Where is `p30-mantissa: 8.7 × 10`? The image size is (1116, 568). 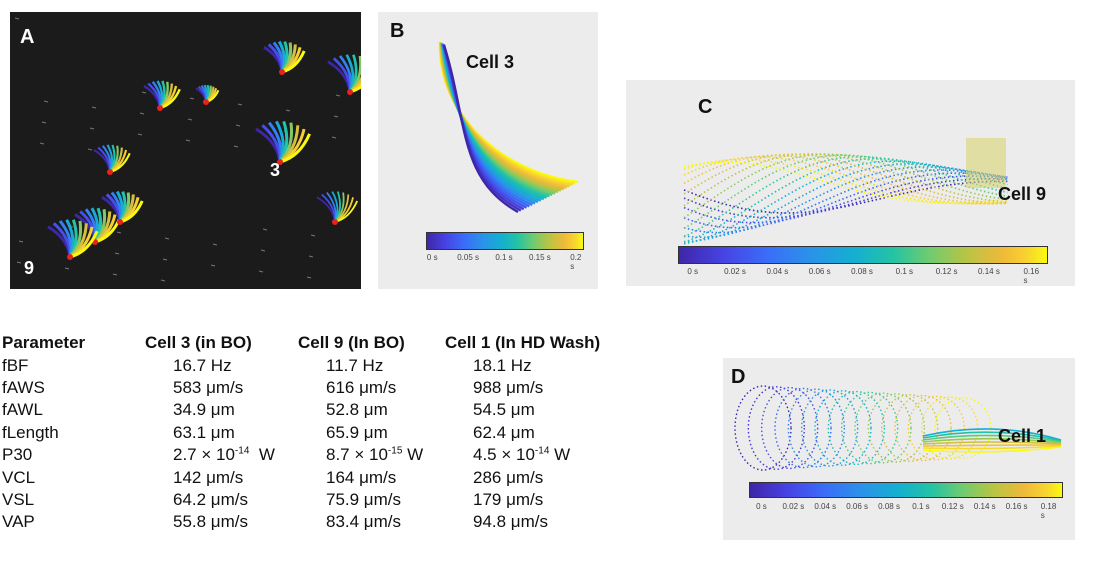 p30-mantissa: 8.7 × 10 is located at coordinates (357, 455).